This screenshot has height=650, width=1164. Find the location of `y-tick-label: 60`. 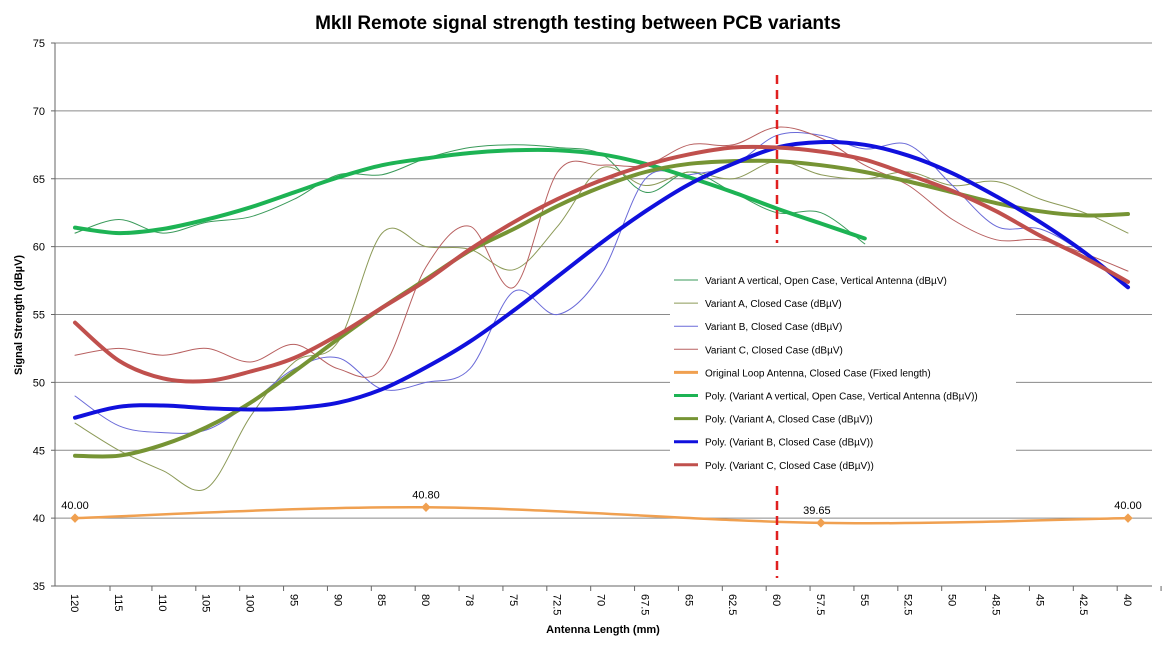

y-tick-label: 60 is located at coordinates (39, 248).